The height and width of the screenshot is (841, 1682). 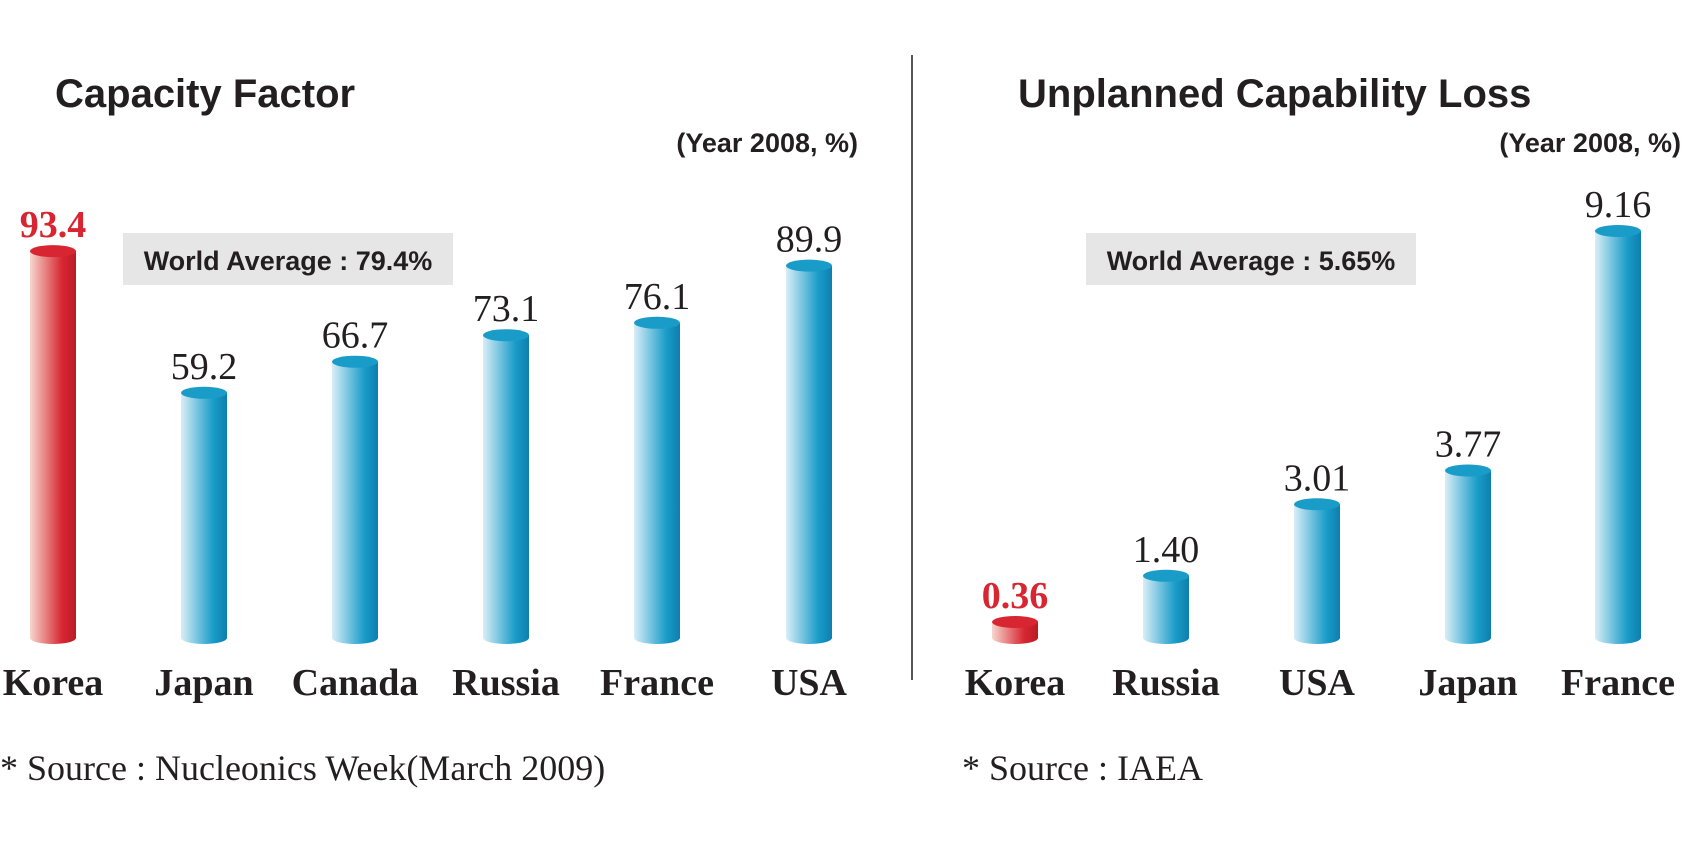 What do you see at coordinates (302, 768) in the screenshot?
I see `source-note: * Source : Nucleonics Week(March 2009)` at bounding box center [302, 768].